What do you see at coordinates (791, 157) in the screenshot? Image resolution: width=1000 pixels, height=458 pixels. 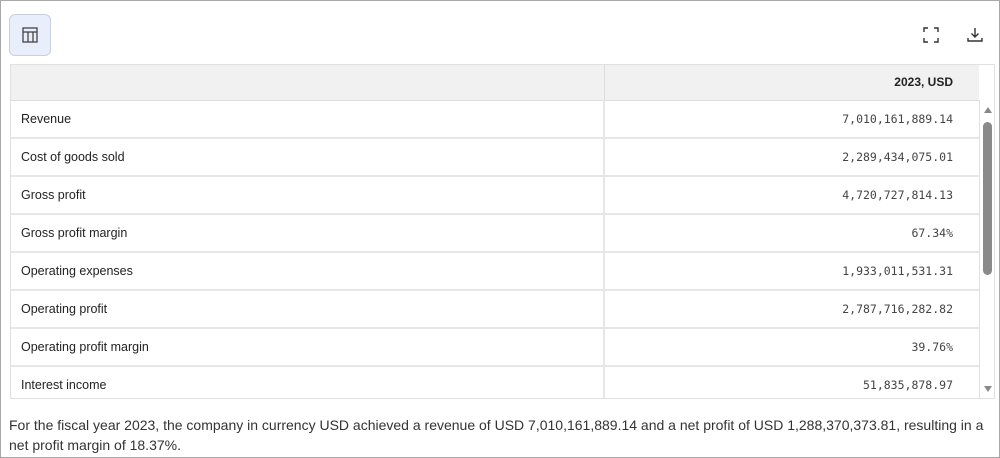 I see `row-value: 2,289,434,075.01` at bounding box center [791, 157].